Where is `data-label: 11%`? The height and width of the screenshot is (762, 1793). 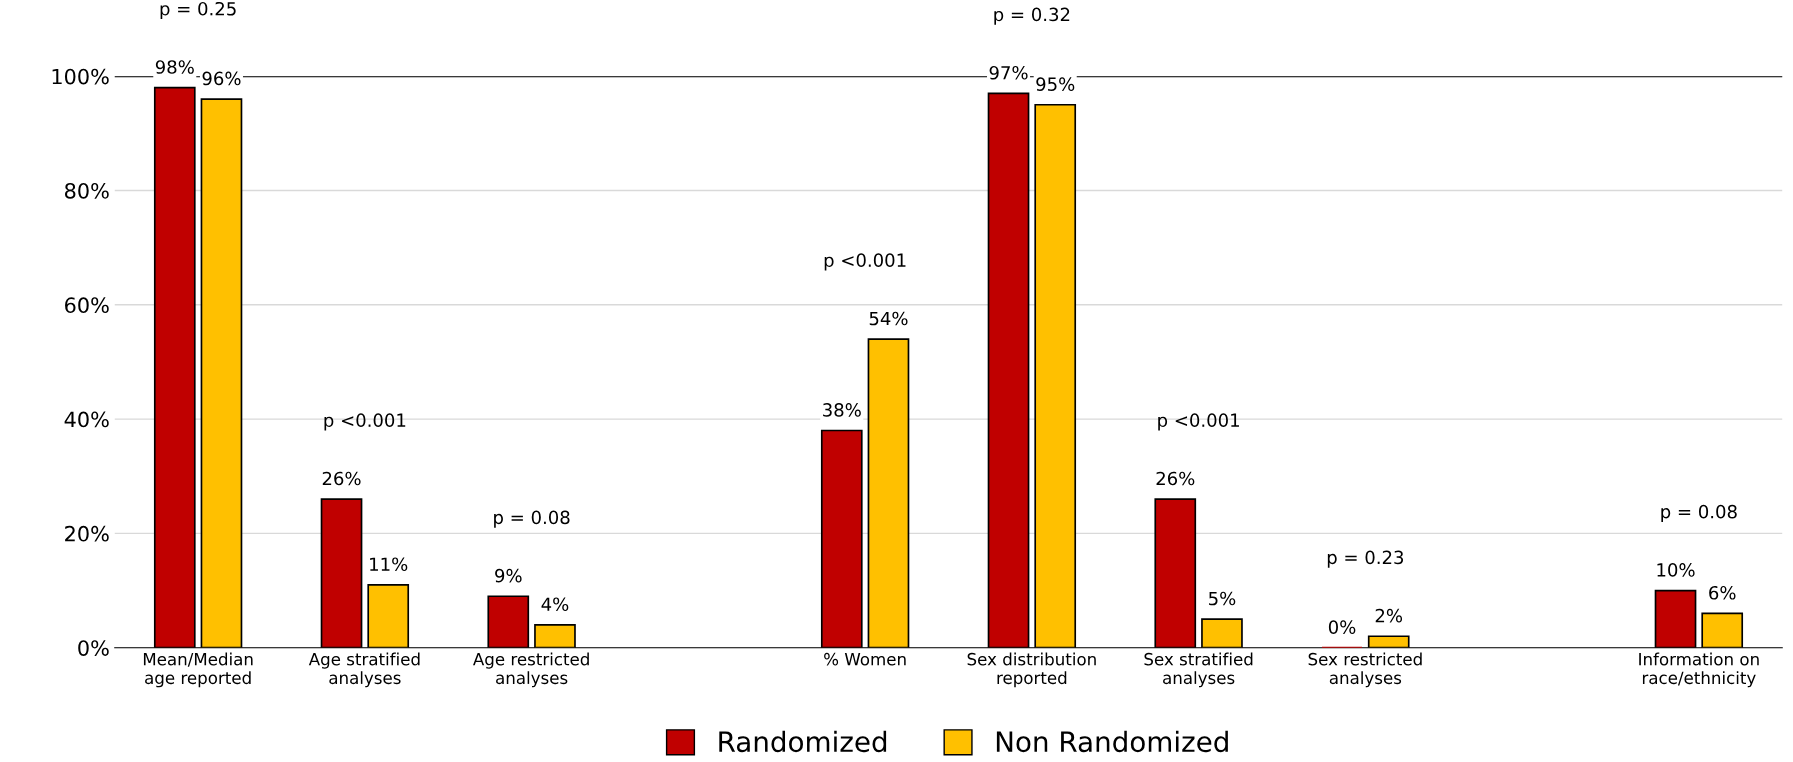
data-label: 11% is located at coordinates (389, 564).